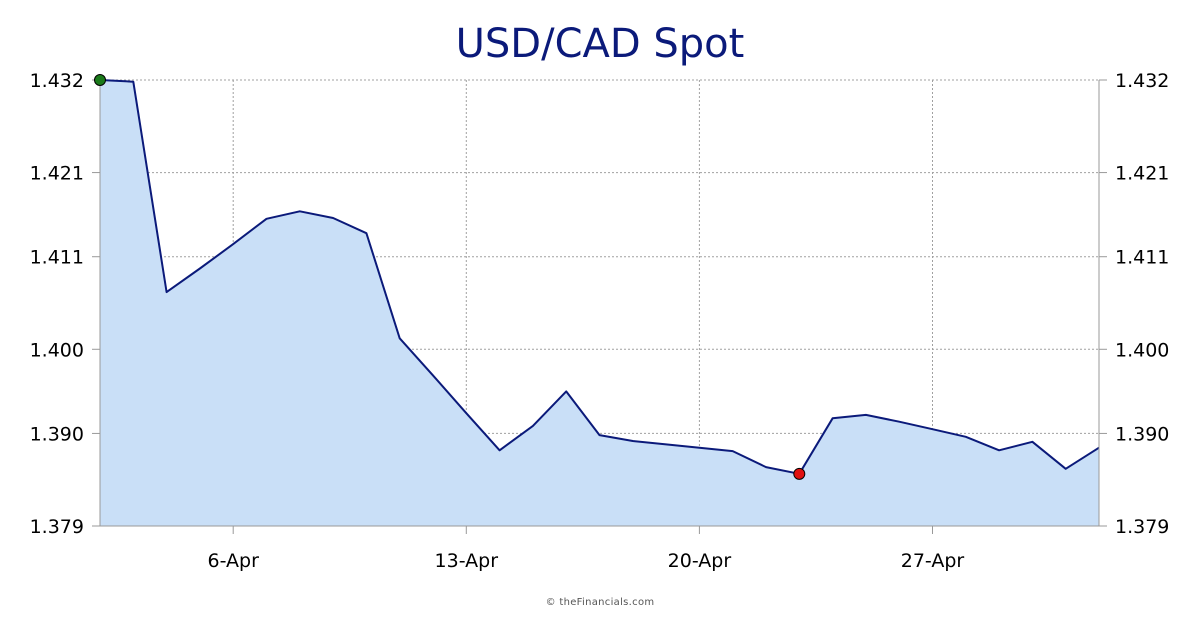  Describe the element at coordinates (1142, 434) in the screenshot. I see `y-tick-label-right: 1.390` at that location.